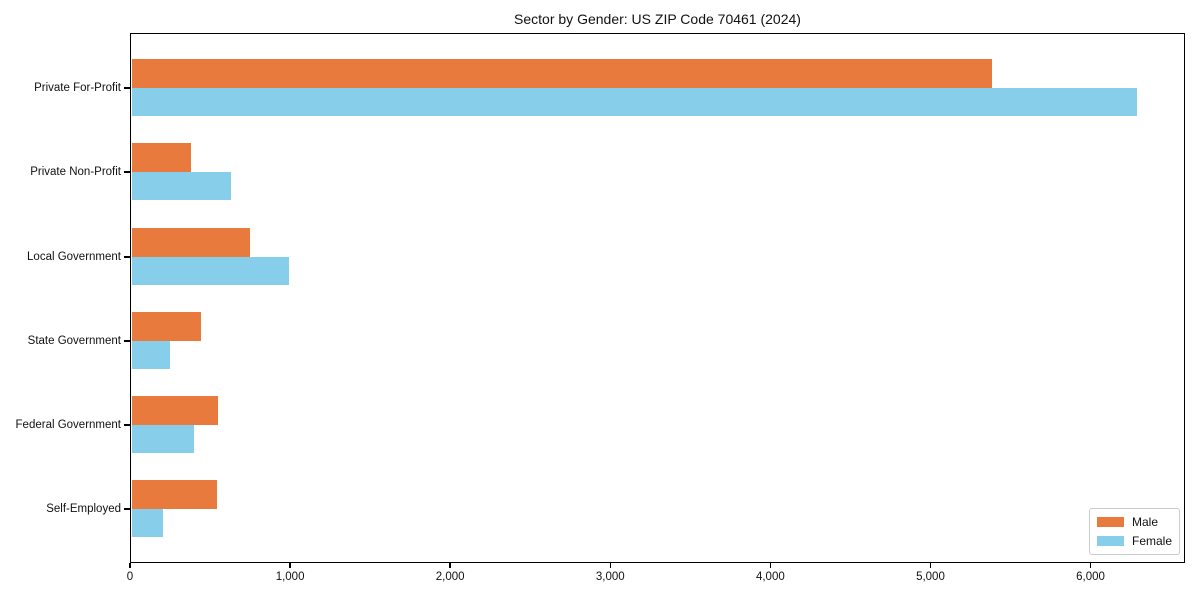 The image size is (1200, 600). I want to click on legend-label-male: Male, so click(1145, 522).